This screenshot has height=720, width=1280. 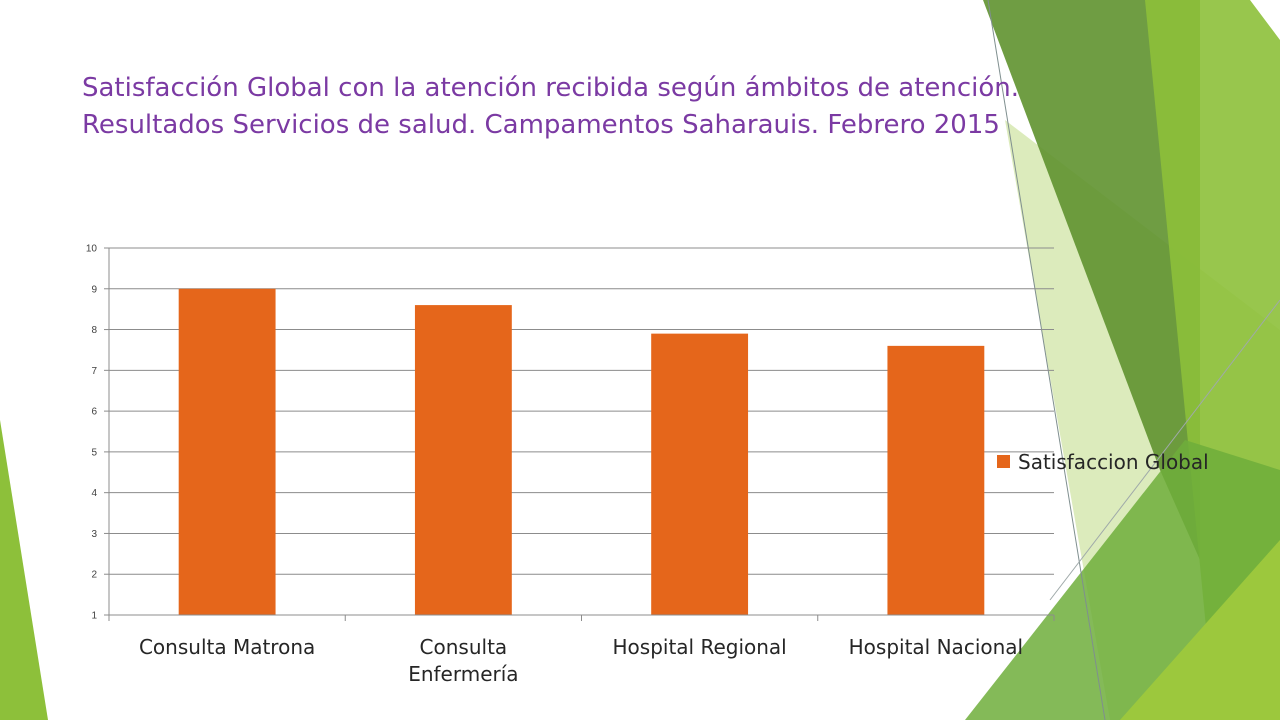 What do you see at coordinates (464, 647) in the screenshot?
I see `x-tick-label: Consulta` at bounding box center [464, 647].